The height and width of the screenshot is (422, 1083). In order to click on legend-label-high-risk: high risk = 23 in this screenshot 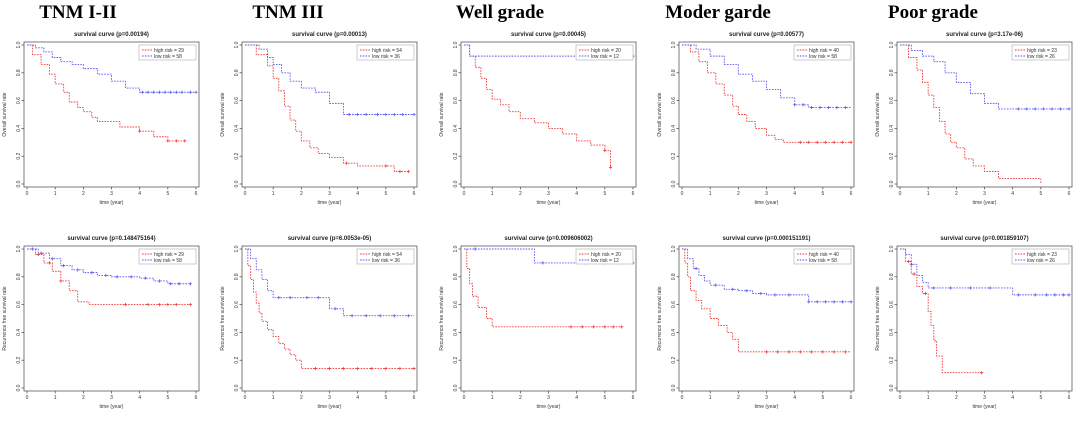, I will do `click(1042, 51)`.